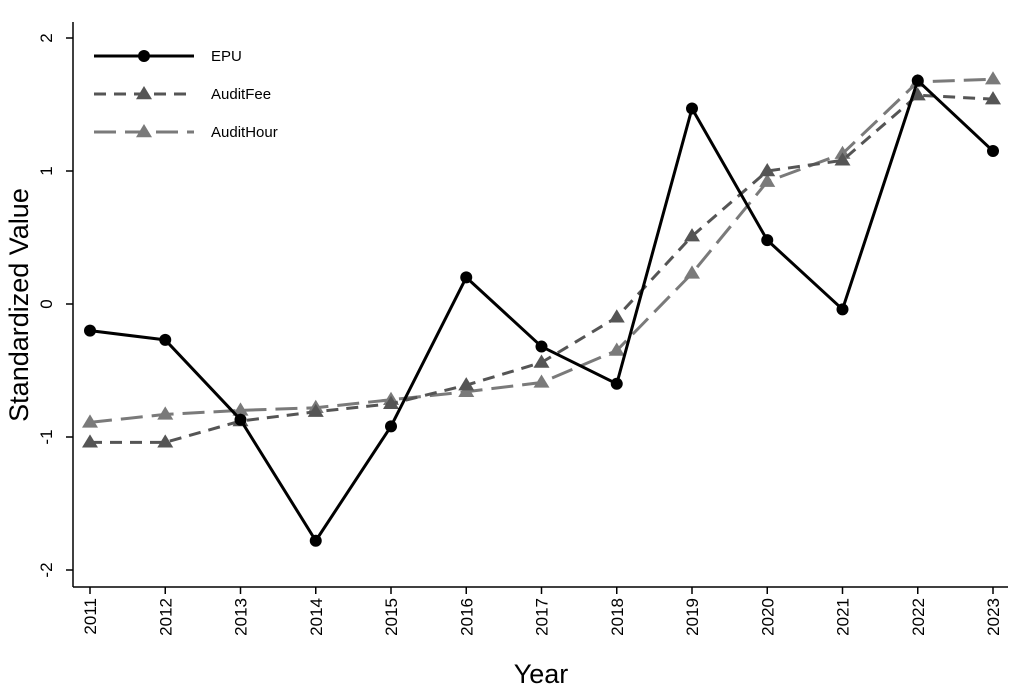  What do you see at coordinates (90, 616) in the screenshot?
I see `x-tick-label: 2011` at bounding box center [90, 616].